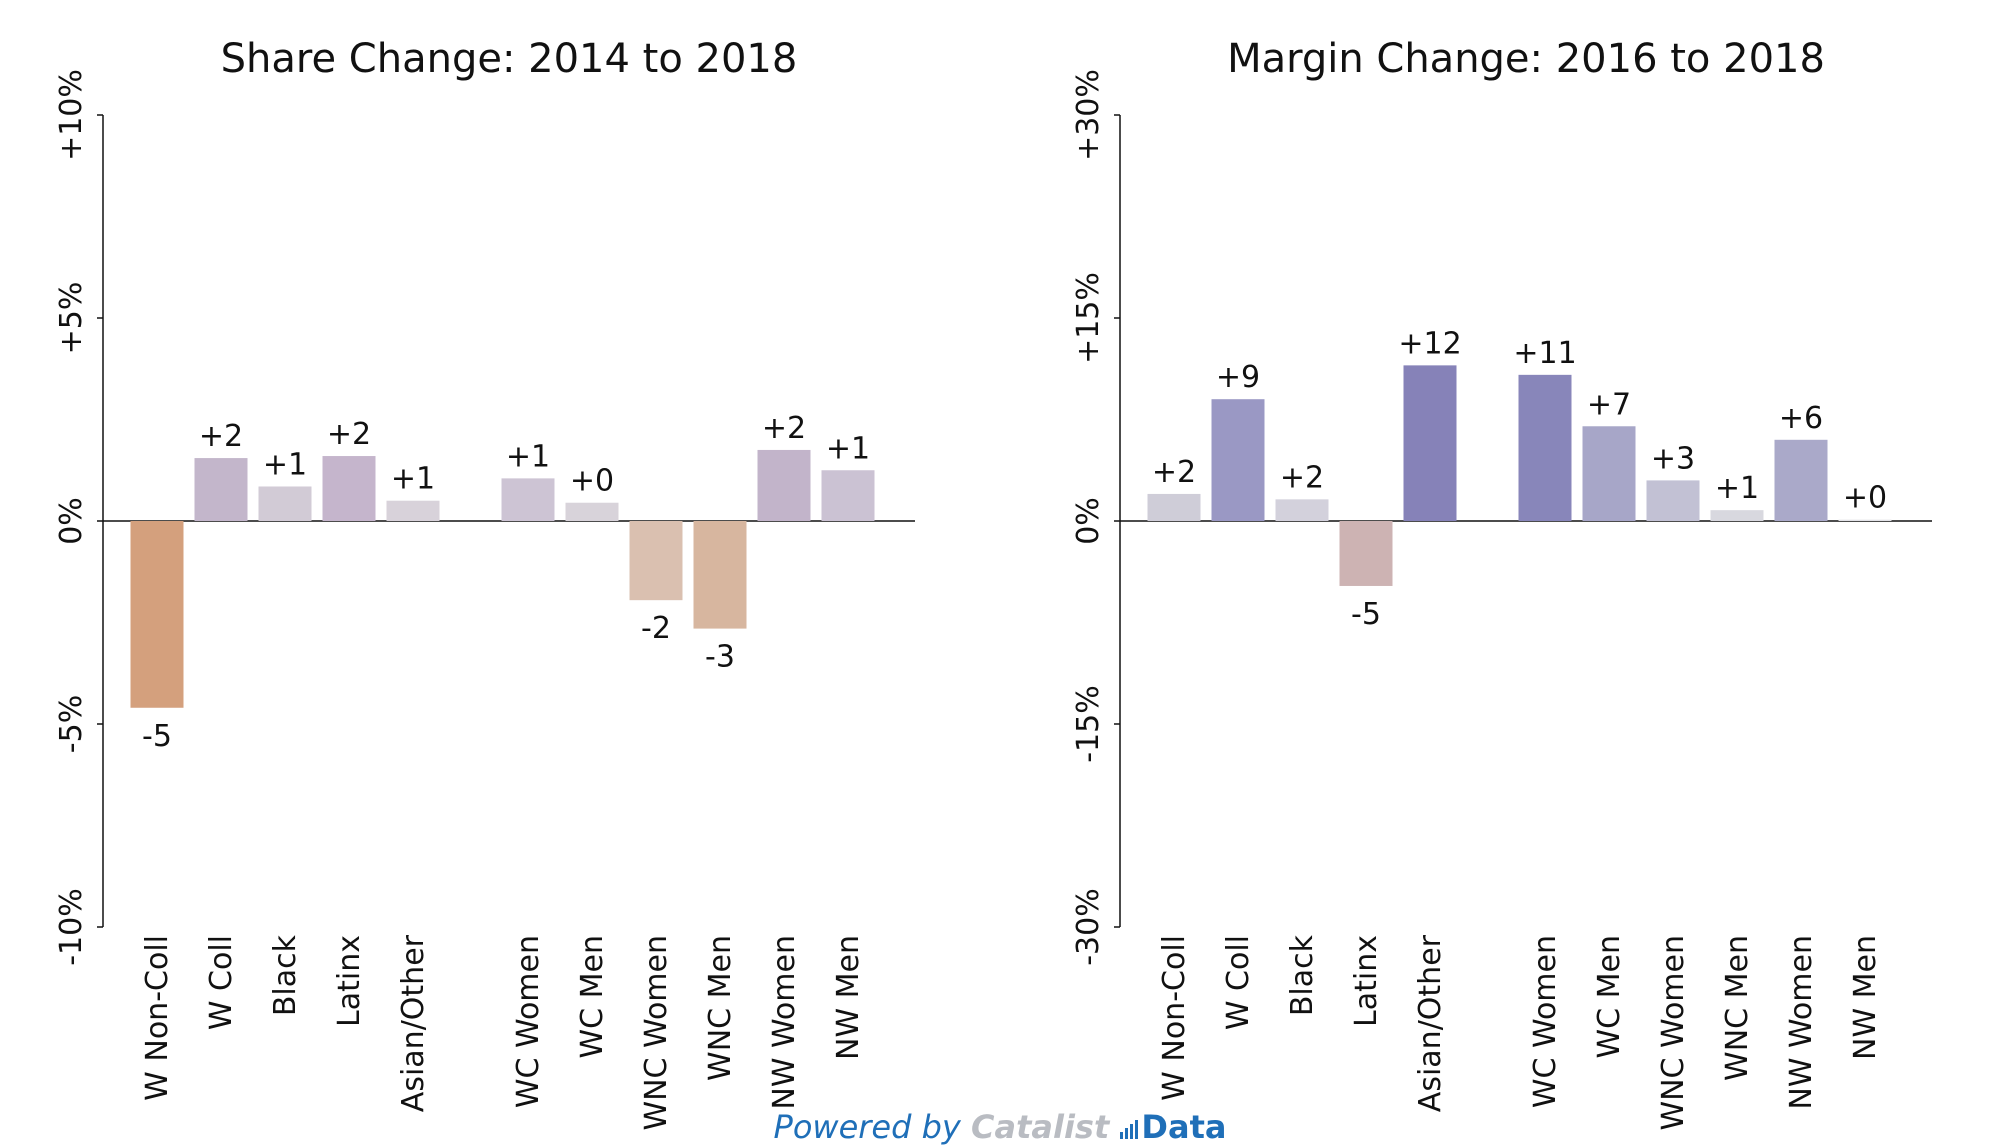 This screenshot has width=2000, height=1146. What do you see at coordinates (720, 1008) in the screenshot?
I see `chart1-category-label: WNC Men` at bounding box center [720, 1008].